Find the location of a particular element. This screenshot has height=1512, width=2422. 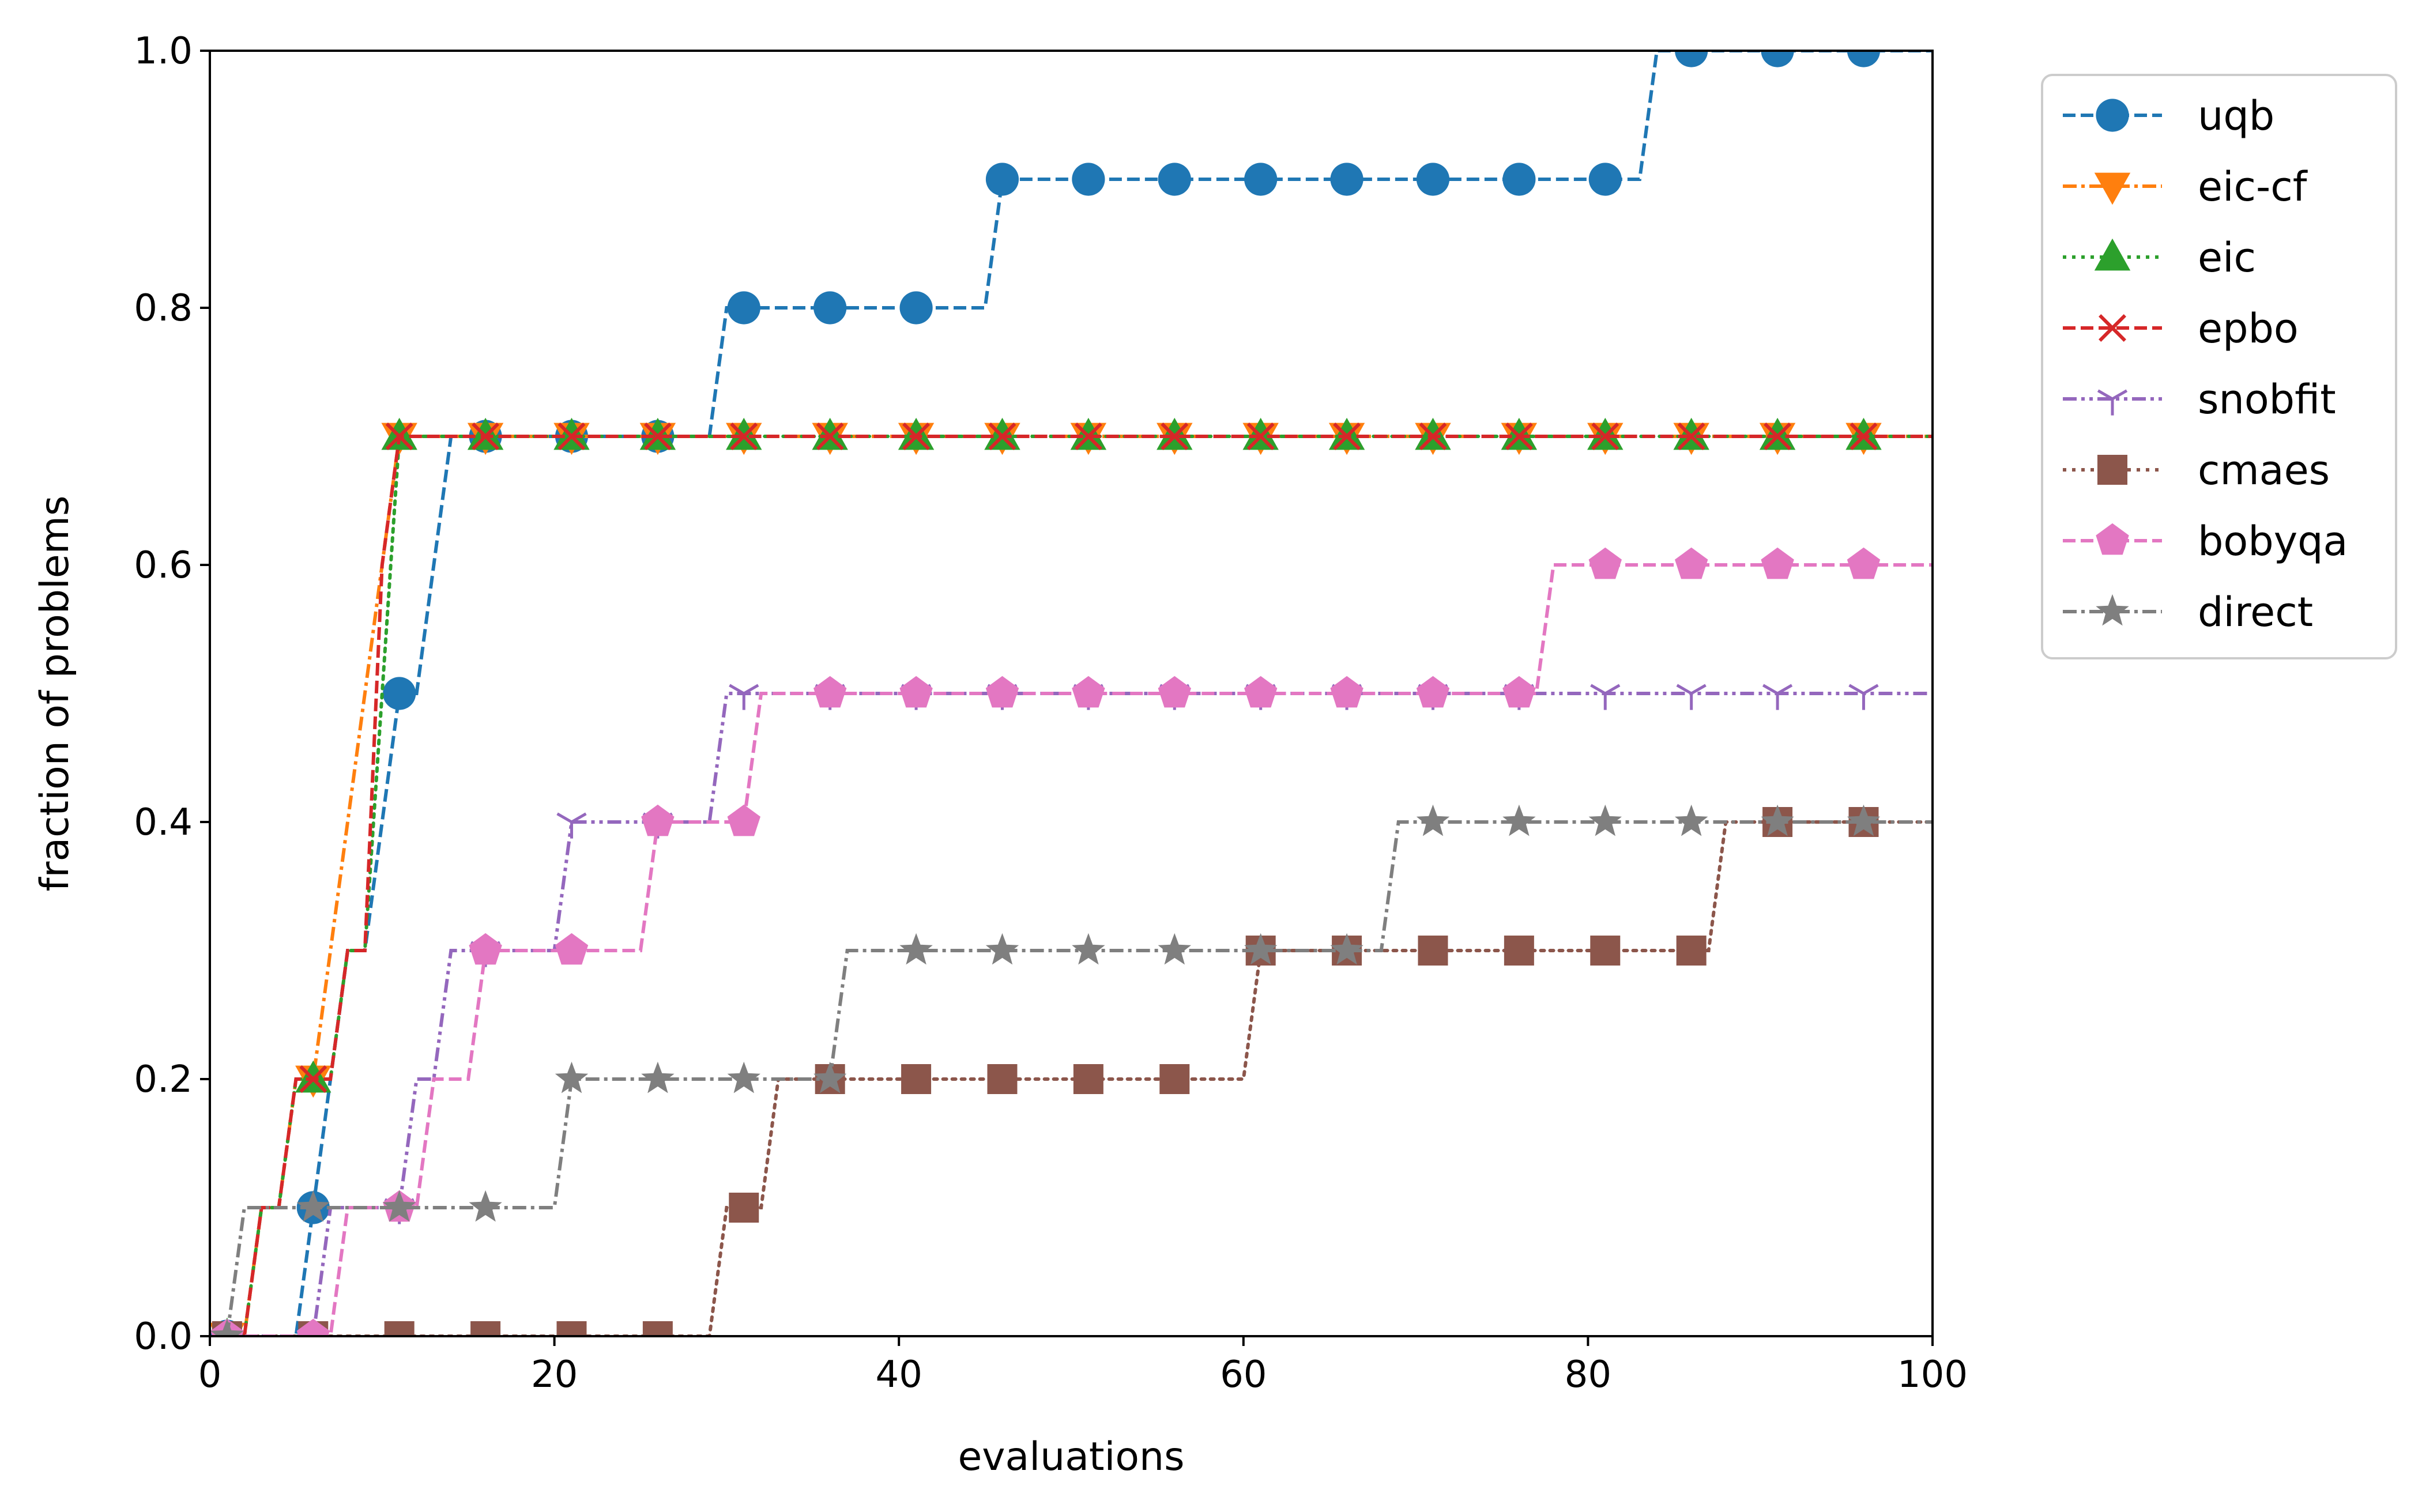

legend-label-direct: direct is located at coordinates (2255, 613).